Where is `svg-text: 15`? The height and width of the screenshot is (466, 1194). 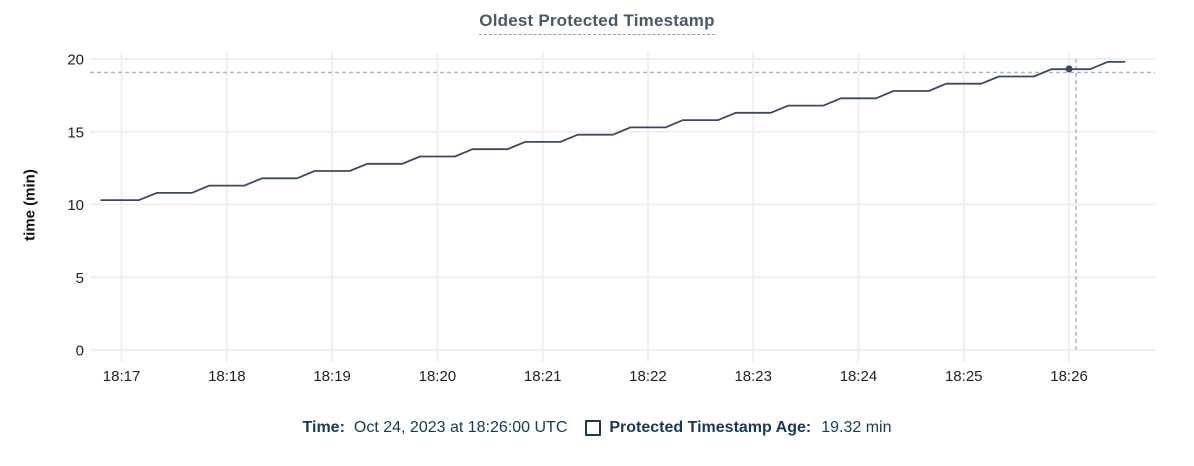
svg-text: 15 is located at coordinates (75, 132).